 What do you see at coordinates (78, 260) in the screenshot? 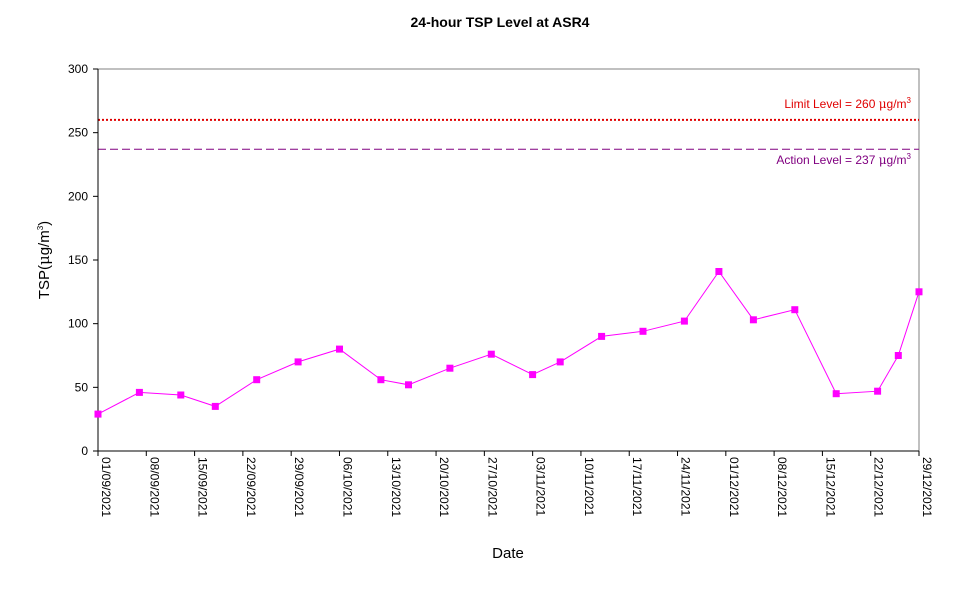
I see `y-tick-label: 150` at bounding box center [78, 260].